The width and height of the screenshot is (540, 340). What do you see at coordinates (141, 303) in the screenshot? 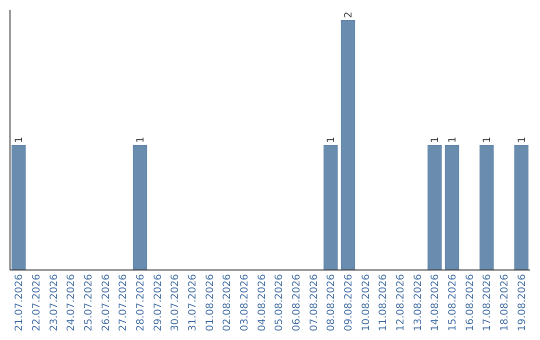
I see `x-tick-label: 28.07.2026` at bounding box center [141, 303].